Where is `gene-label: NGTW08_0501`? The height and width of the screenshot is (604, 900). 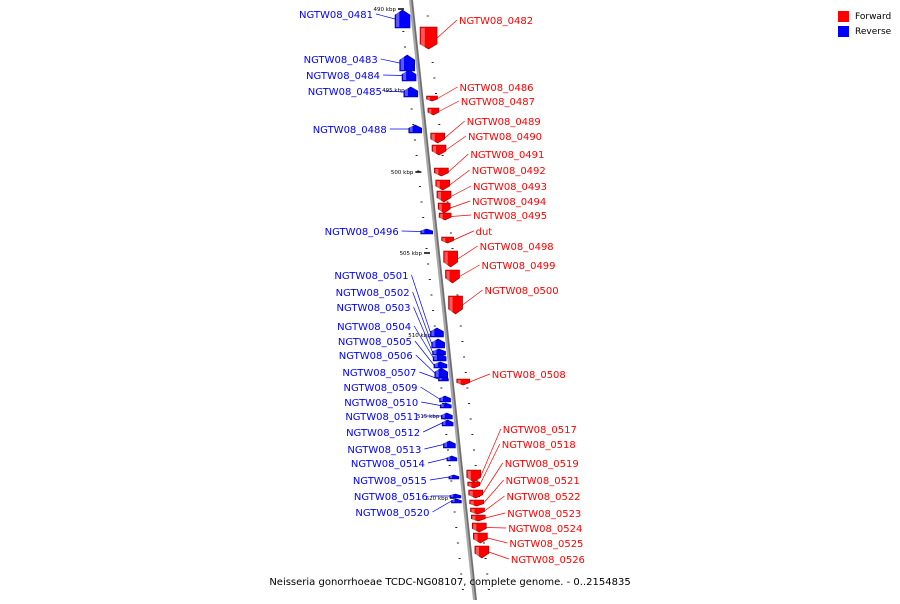 gene-label: NGTW08_0501 is located at coordinates (371, 276).